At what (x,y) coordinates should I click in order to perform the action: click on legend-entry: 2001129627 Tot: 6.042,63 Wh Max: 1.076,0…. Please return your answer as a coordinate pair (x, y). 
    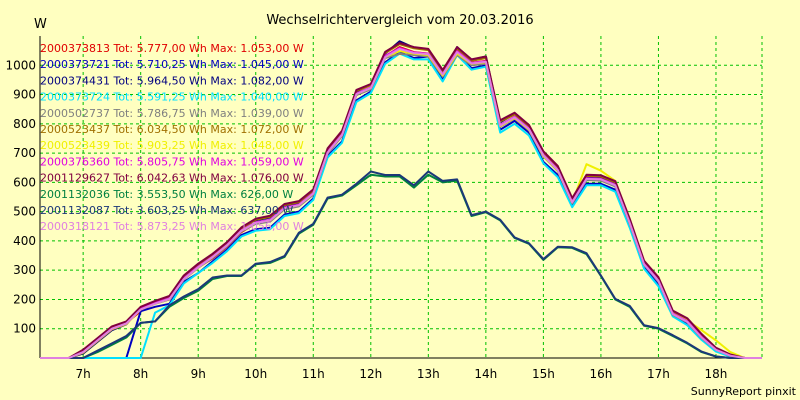
    Looking at the image, I should click on (172, 178).